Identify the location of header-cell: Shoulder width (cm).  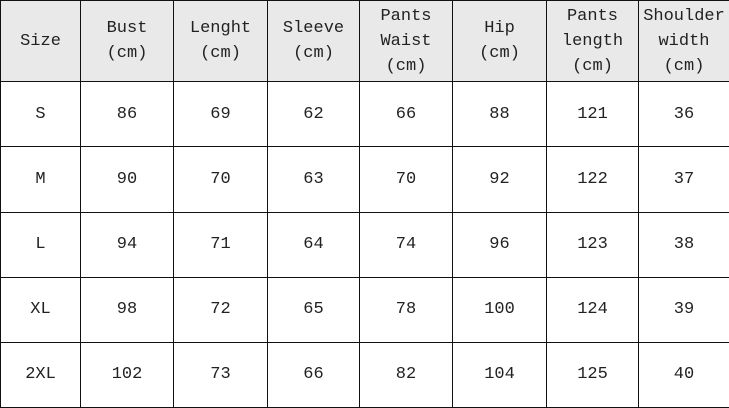
(683, 41).